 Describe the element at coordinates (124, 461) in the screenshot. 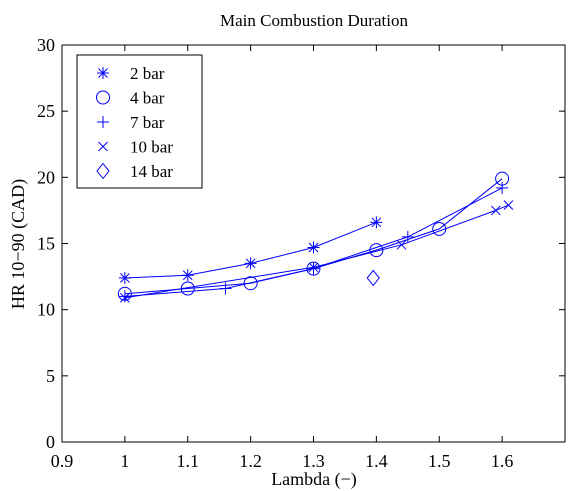

I see `x-tick-label: 1` at that location.